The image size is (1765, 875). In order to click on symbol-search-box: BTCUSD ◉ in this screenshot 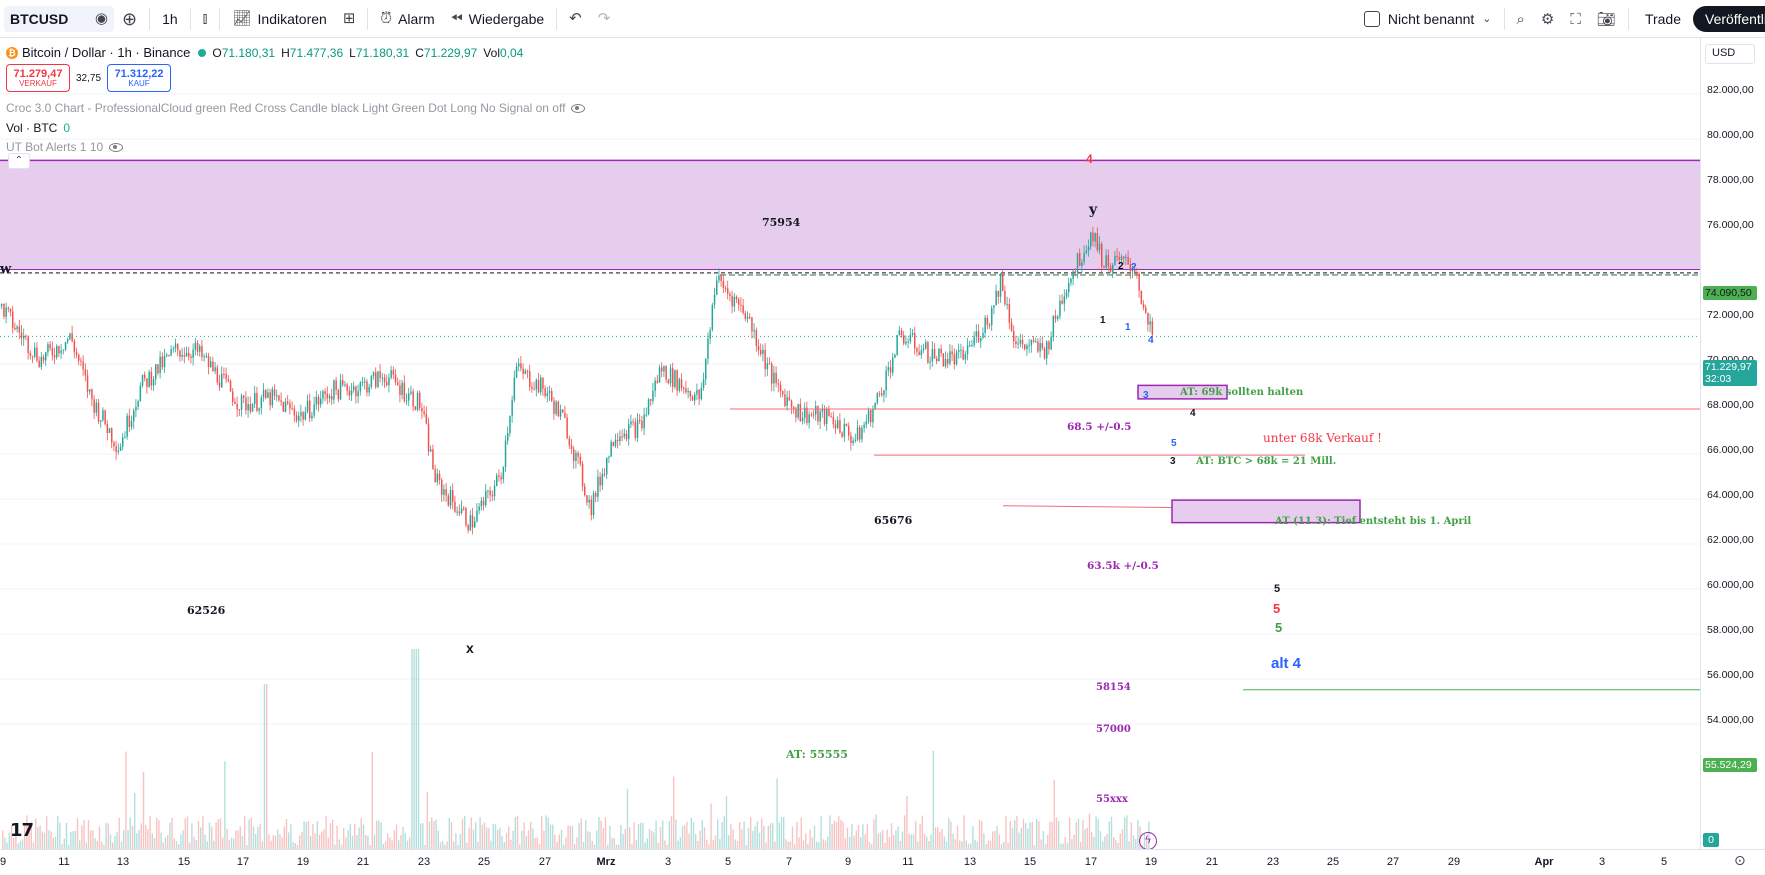, I will do `click(59, 18)`.